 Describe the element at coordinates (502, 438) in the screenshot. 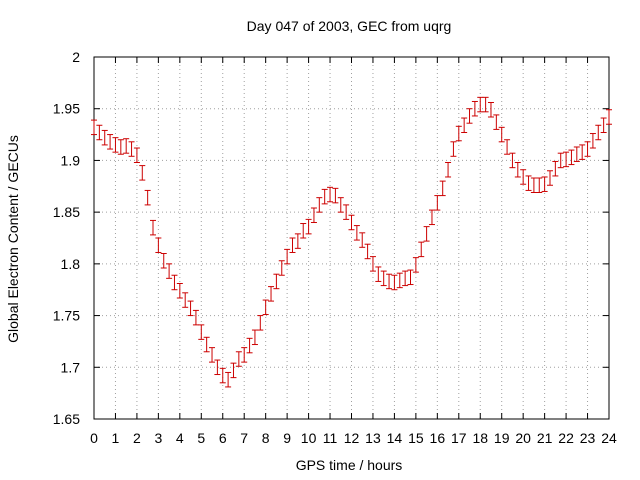

I see `x-tick-label: 19` at that location.